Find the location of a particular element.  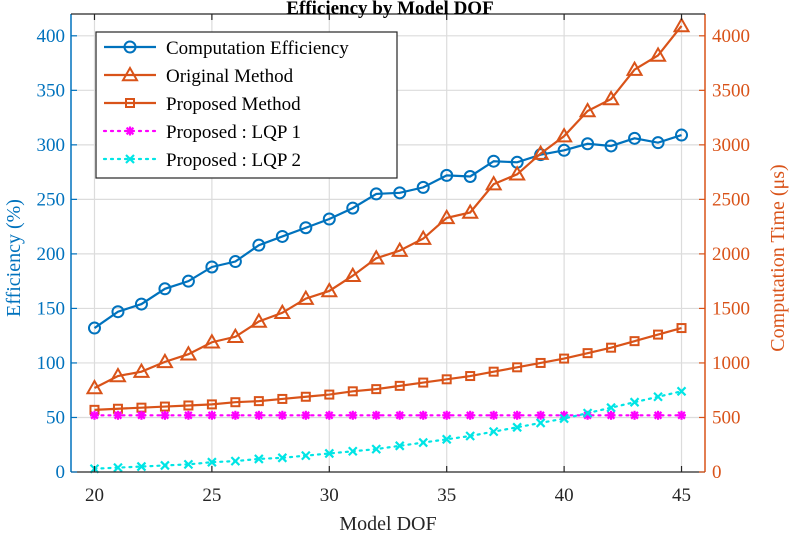

legend-marker is located at coordinates (130, 159).